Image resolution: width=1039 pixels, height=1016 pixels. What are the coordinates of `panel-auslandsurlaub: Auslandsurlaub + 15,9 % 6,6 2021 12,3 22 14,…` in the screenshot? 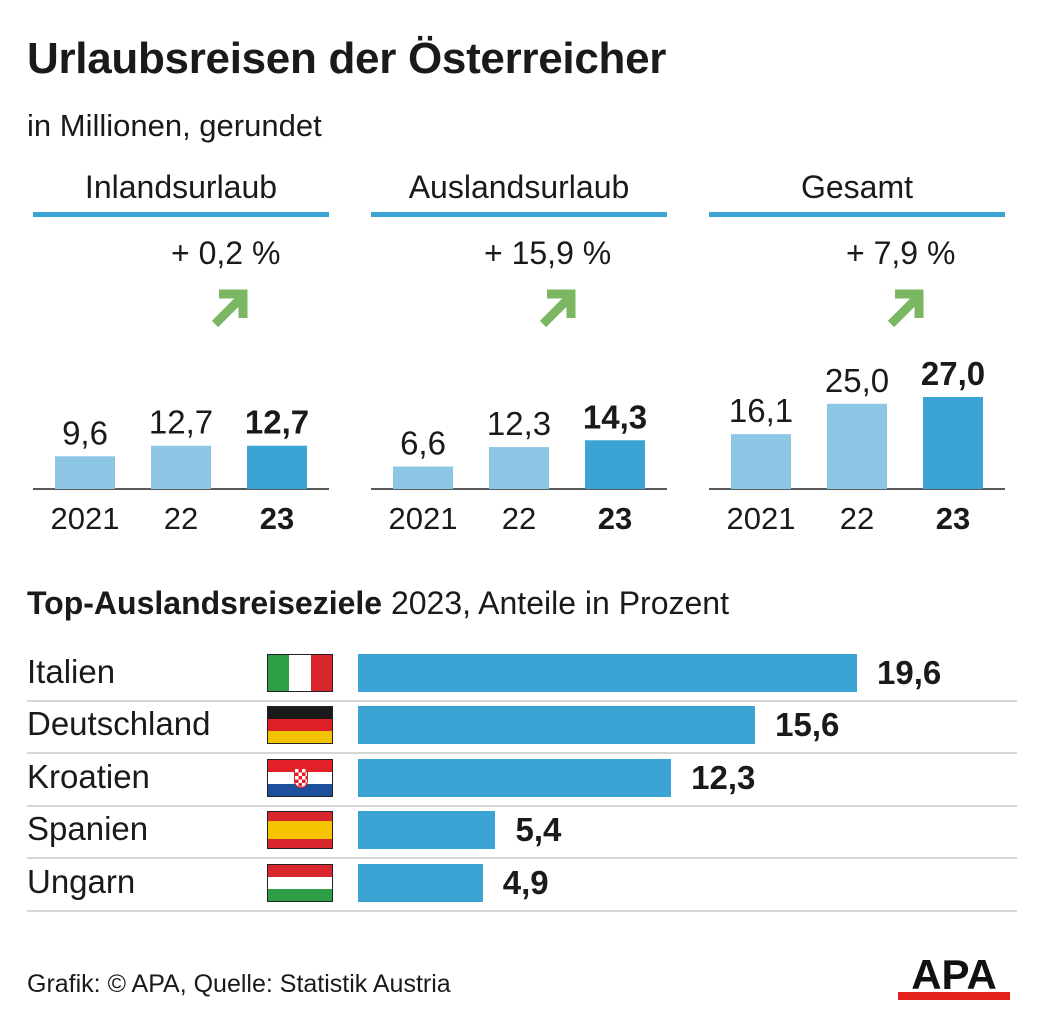 It's located at (519, 355).